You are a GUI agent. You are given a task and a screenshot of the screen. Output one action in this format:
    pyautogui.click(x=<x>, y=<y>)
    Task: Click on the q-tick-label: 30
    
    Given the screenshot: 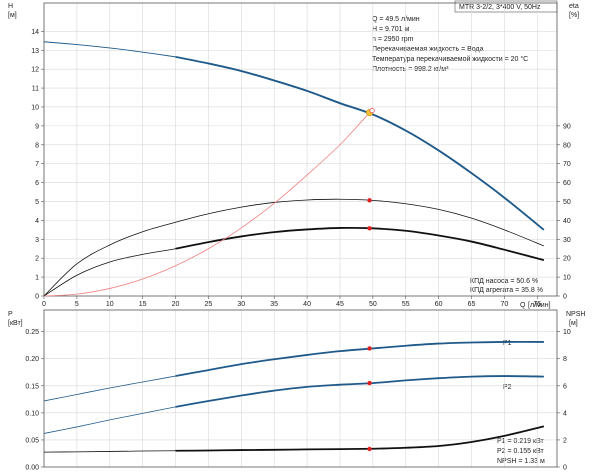 What is the action you would take?
    pyautogui.click(x=241, y=304)
    